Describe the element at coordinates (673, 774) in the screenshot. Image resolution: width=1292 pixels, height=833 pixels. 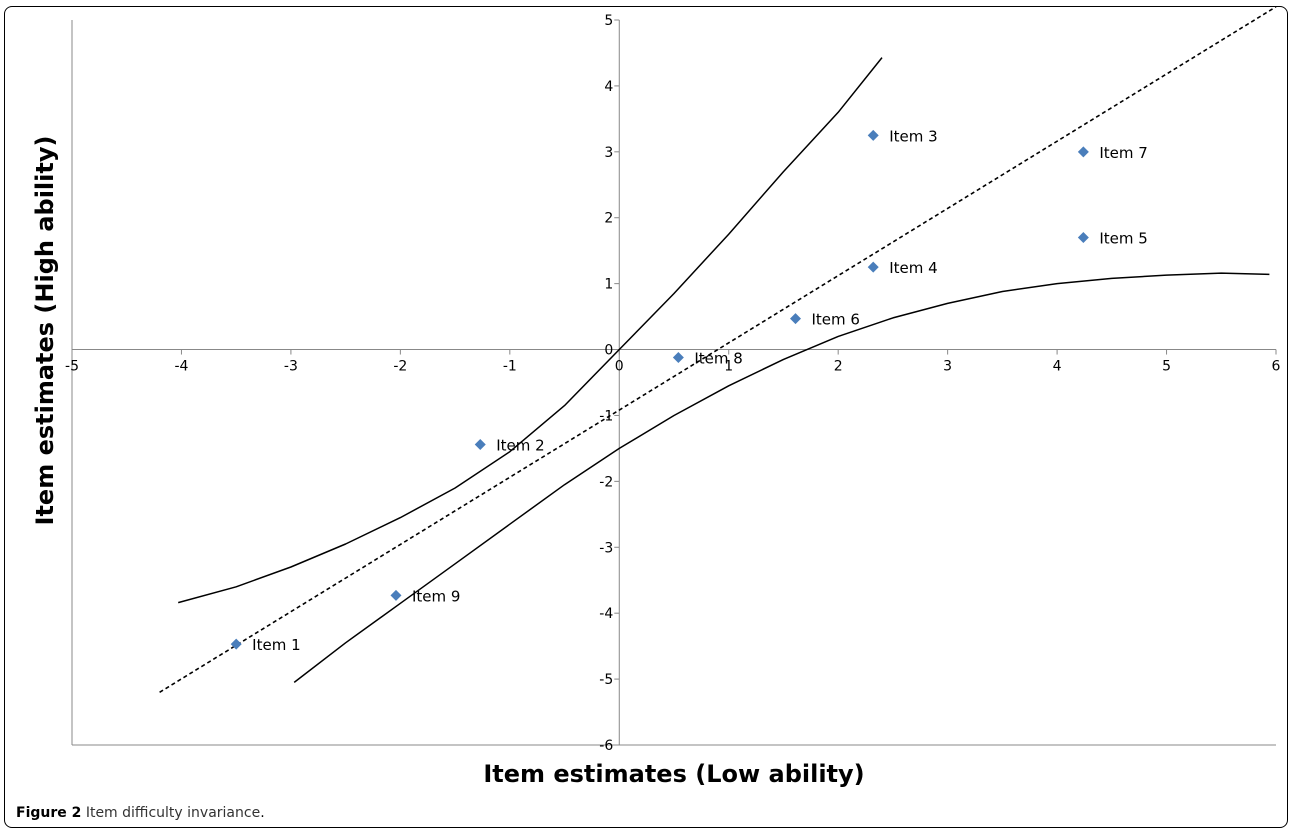
I see `x-axis-title: Item estimates (Low ability)` at that location.